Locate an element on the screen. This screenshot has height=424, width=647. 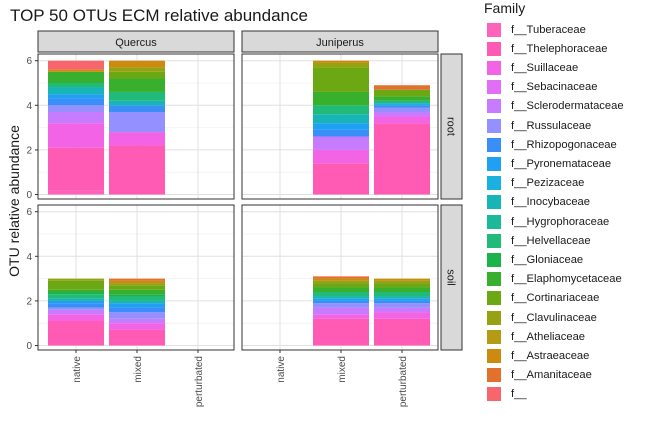
legend-label: f__Inocybaceae is located at coordinates (550, 202).